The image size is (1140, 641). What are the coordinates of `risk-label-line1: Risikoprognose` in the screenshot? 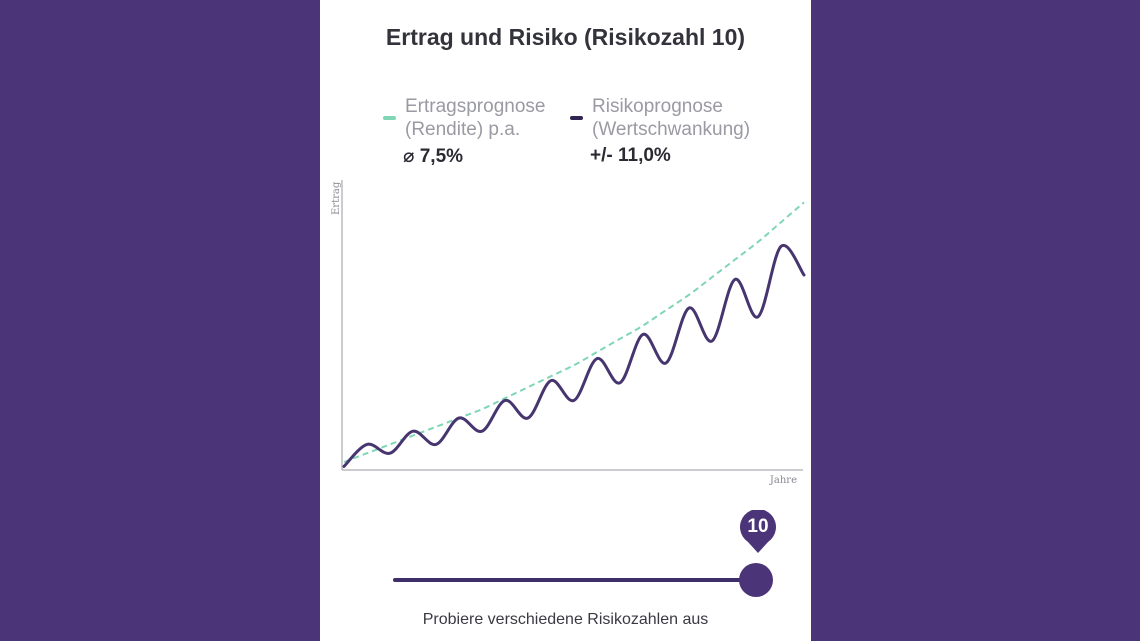 It's located at (657, 106).